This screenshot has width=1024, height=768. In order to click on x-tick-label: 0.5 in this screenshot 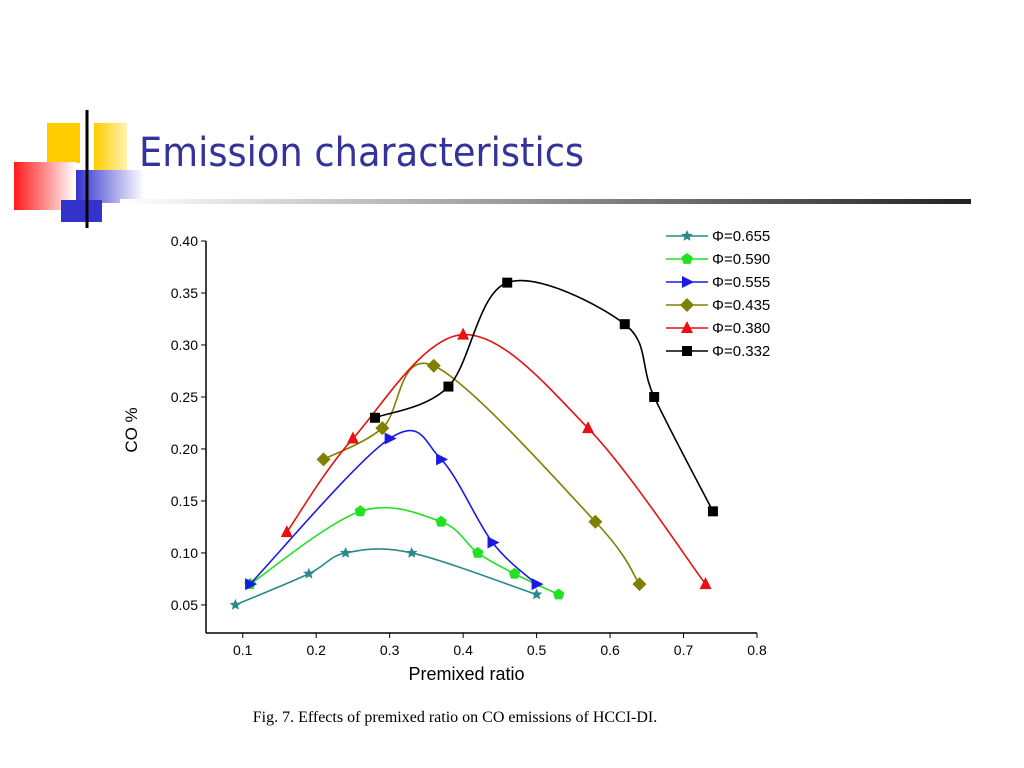, I will do `click(537, 650)`.